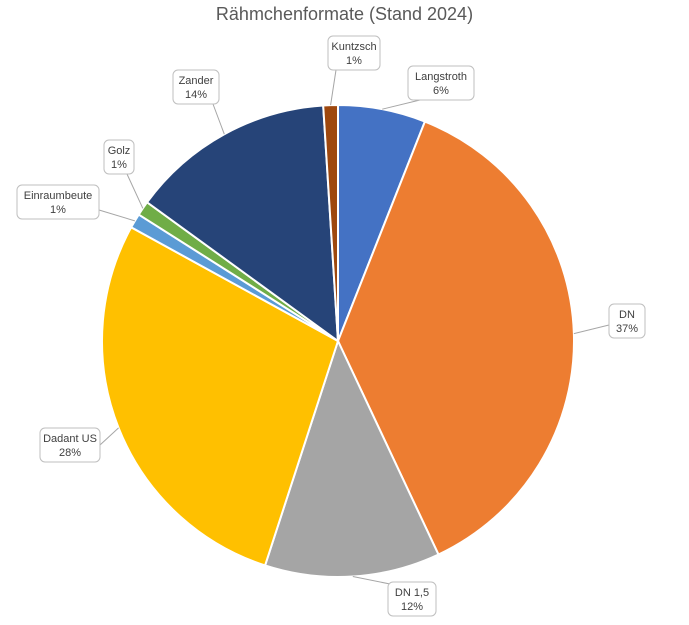 The height and width of the screenshot is (625, 689). I want to click on callout-leader-dn, so click(591, 329).